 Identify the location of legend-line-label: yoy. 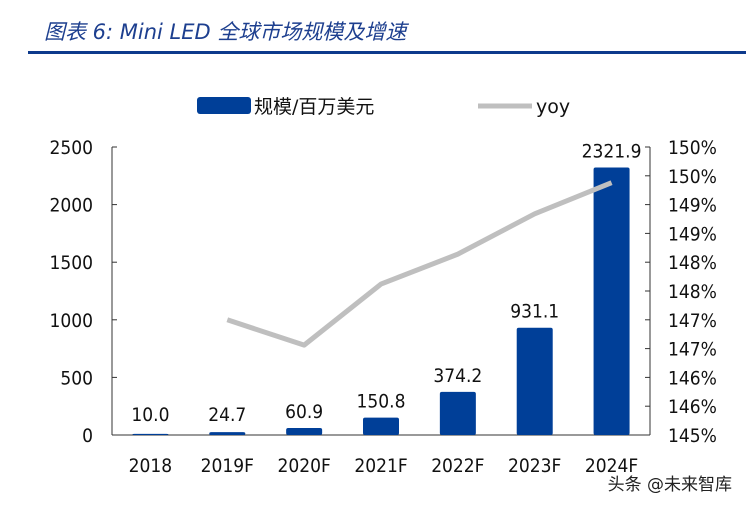
(553, 107).